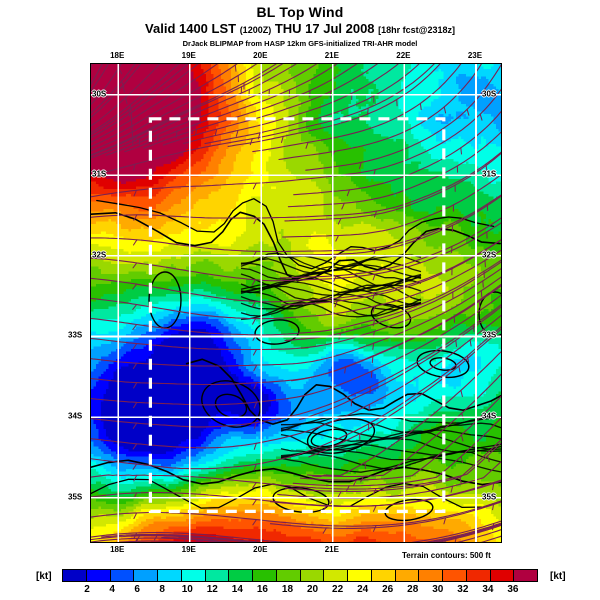 This screenshot has width=600, height=600. Describe the element at coordinates (99, 255) in the screenshot. I see `lat-label-left: 32S` at that location.